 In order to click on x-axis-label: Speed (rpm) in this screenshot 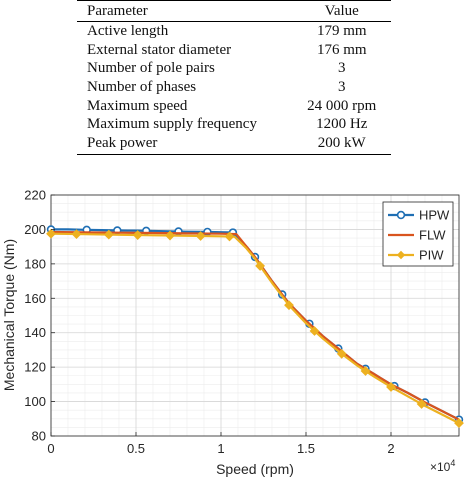, I will do `click(255, 469)`.